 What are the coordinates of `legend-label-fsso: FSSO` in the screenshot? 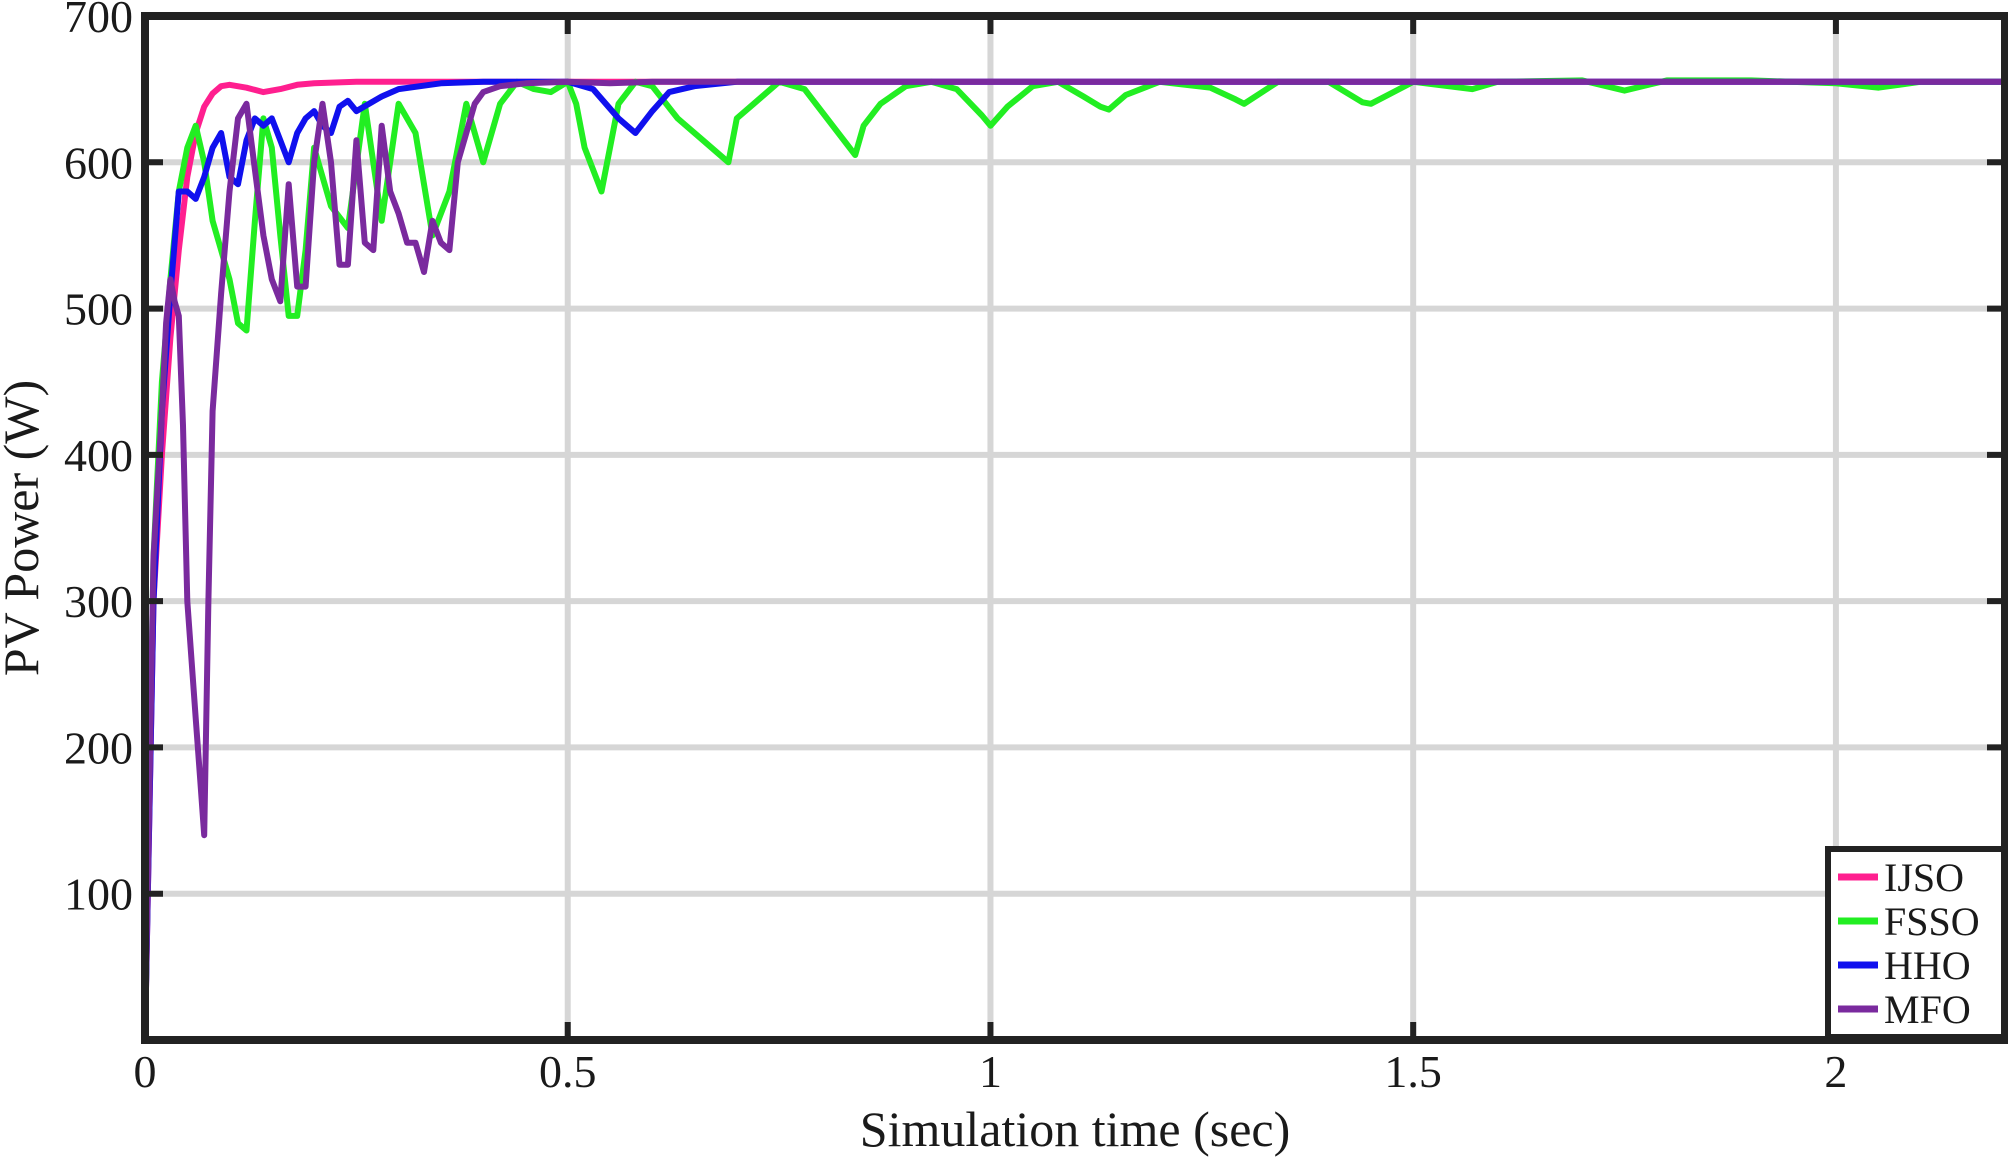 It's located at (1932, 921).